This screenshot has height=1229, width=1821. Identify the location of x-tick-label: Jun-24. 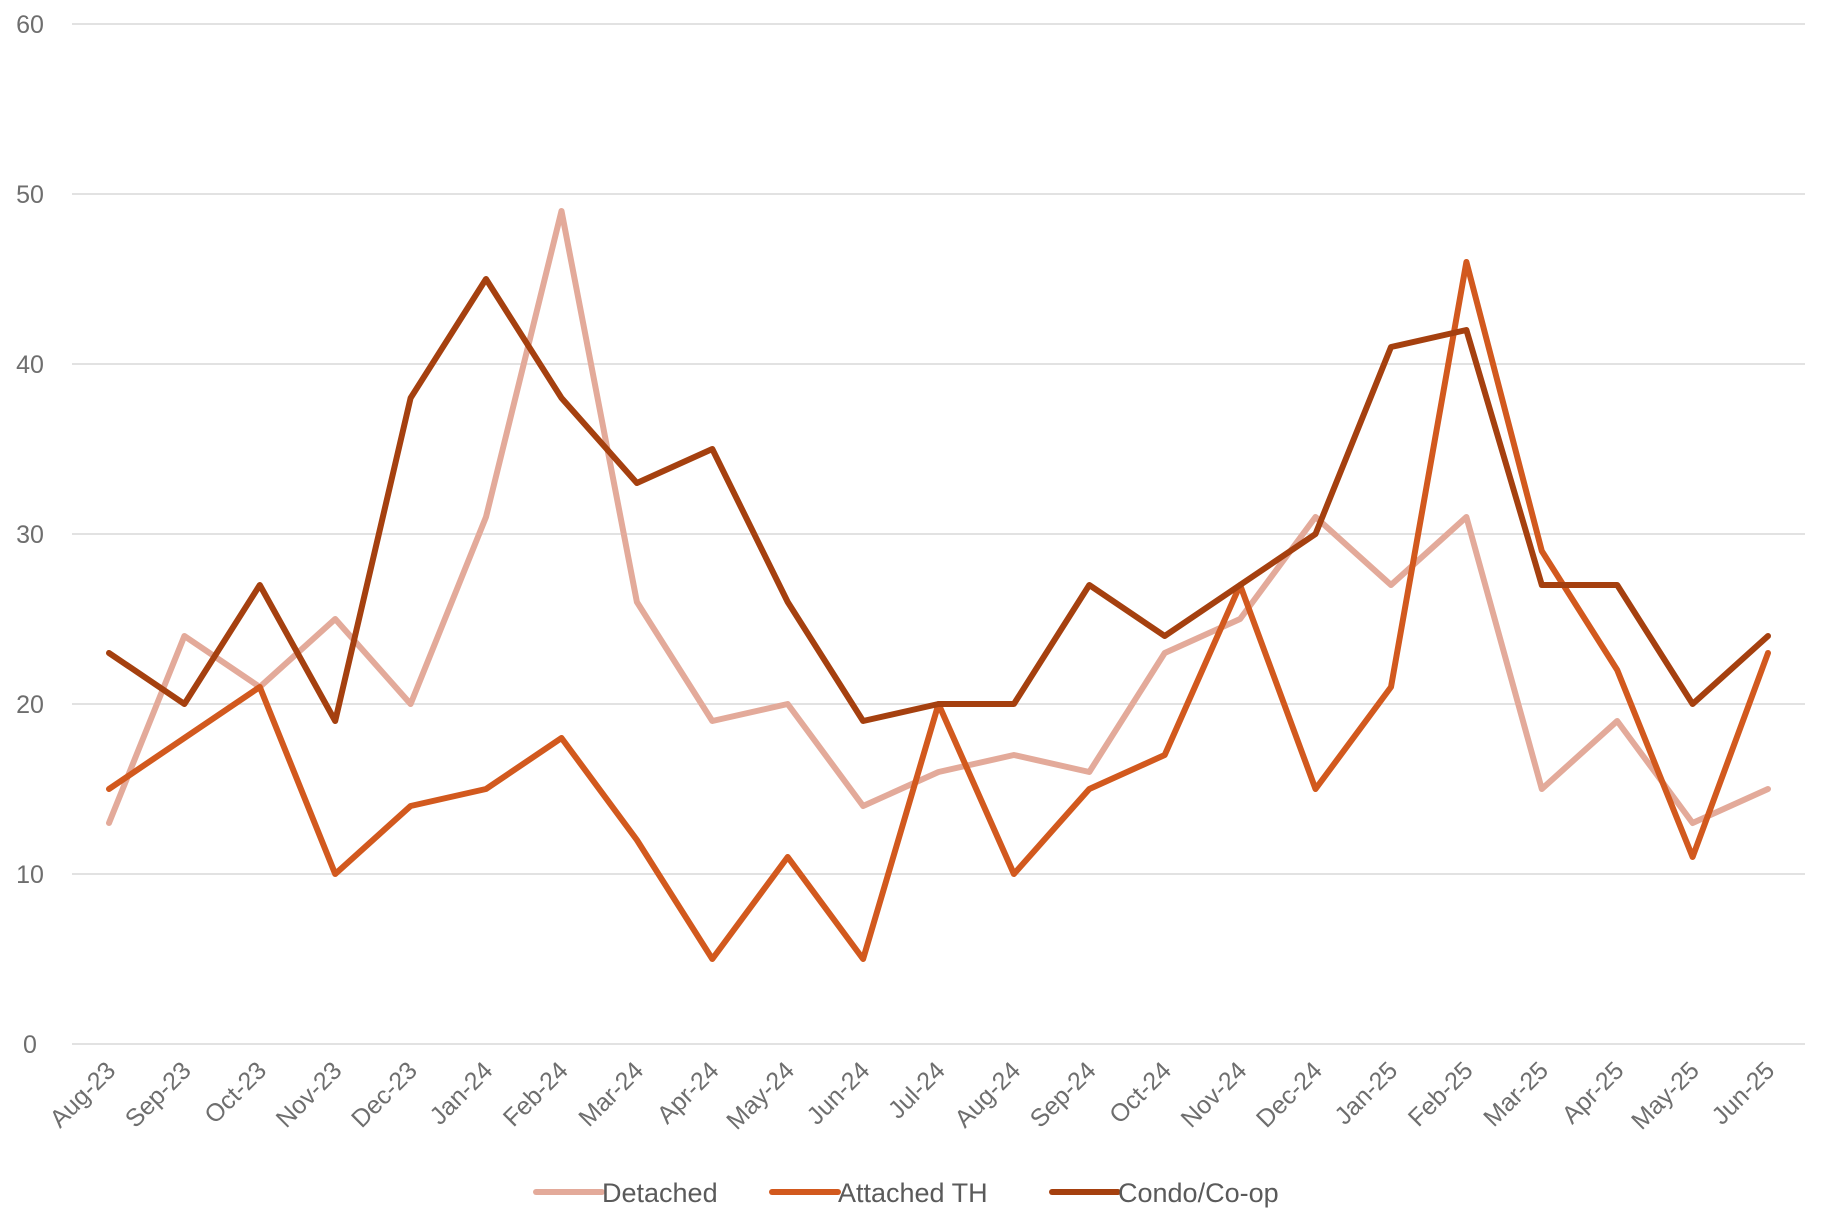
(838, 1093).